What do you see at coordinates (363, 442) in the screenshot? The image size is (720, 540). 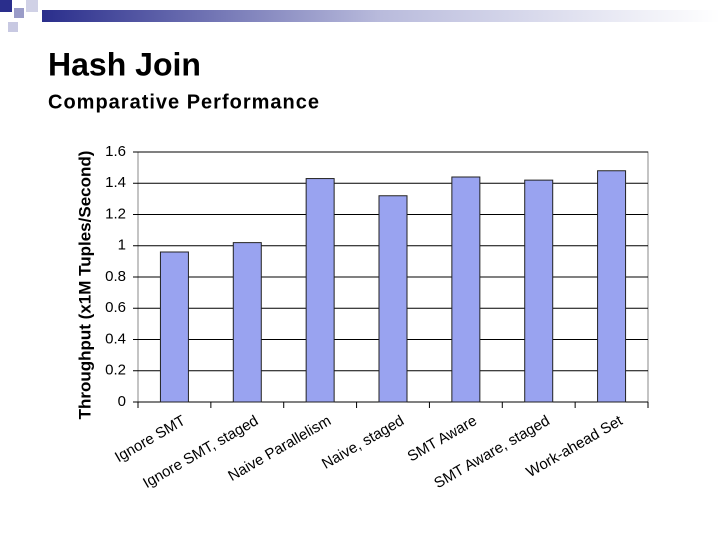 I see `x-tick-label: Naive, staged` at bounding box center [363, 442].